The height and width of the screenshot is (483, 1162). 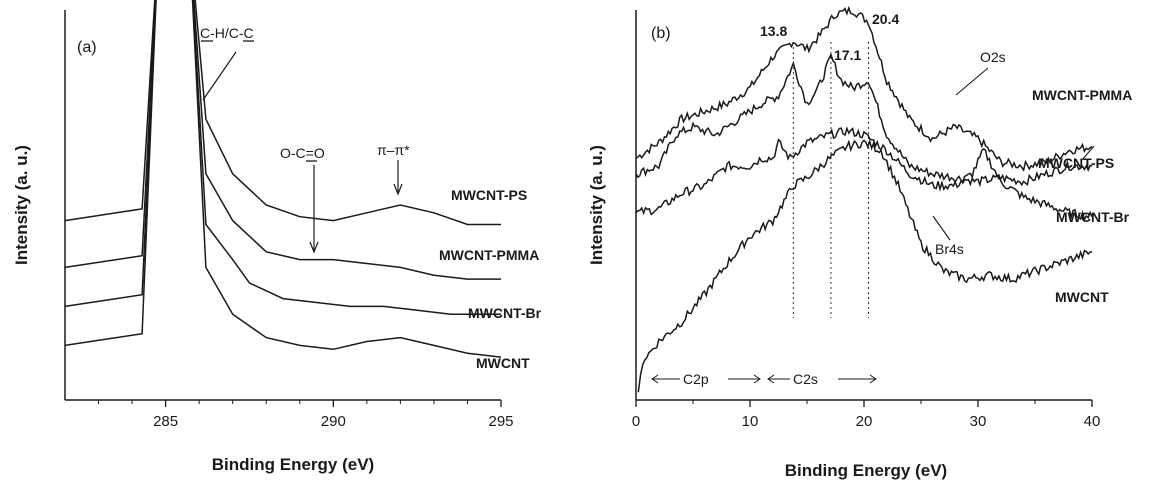 I want to click on panel-b-series-line-mwcnt-ps, so click(x=864, y=120).